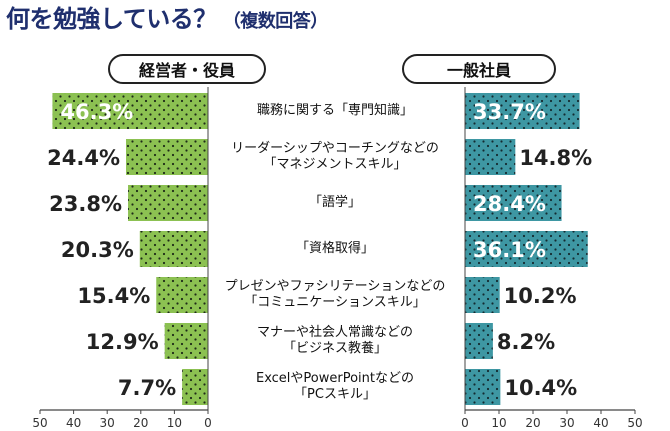  I want to click on category-label-line: 「マネジメントスキル」, so click(335, 164).